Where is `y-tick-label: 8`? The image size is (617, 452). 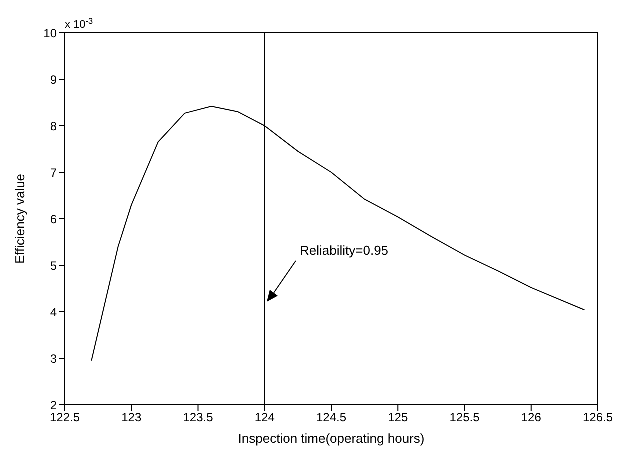
y-tick-label: 8 is located at coordinates (54, 126).